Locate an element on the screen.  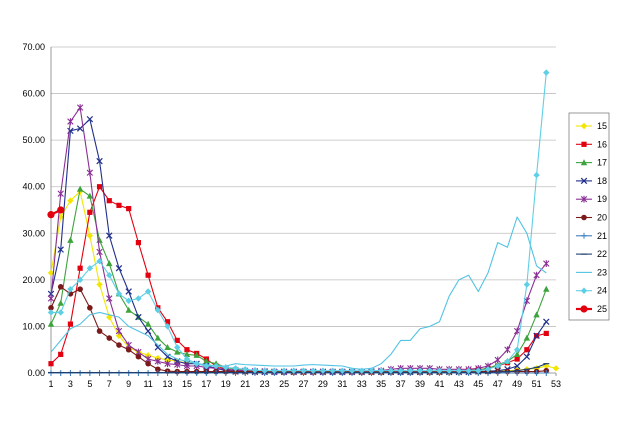
x-tick-label: 25 is located at coordinates (284, 384).